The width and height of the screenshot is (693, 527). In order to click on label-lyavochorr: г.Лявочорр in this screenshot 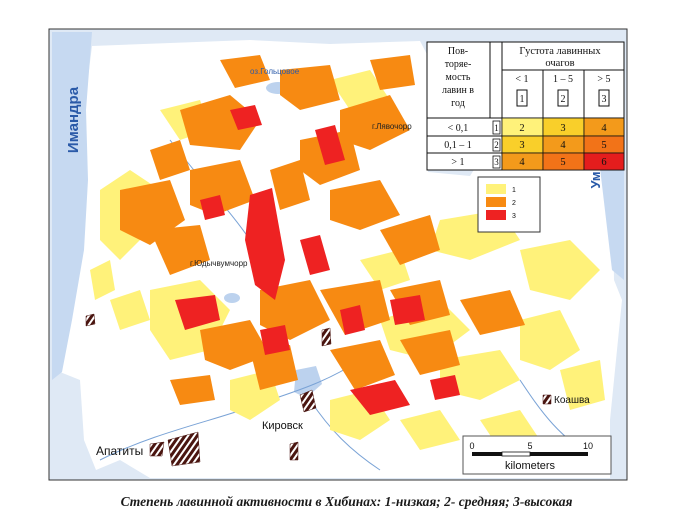, I will do `click(392, 126)`.